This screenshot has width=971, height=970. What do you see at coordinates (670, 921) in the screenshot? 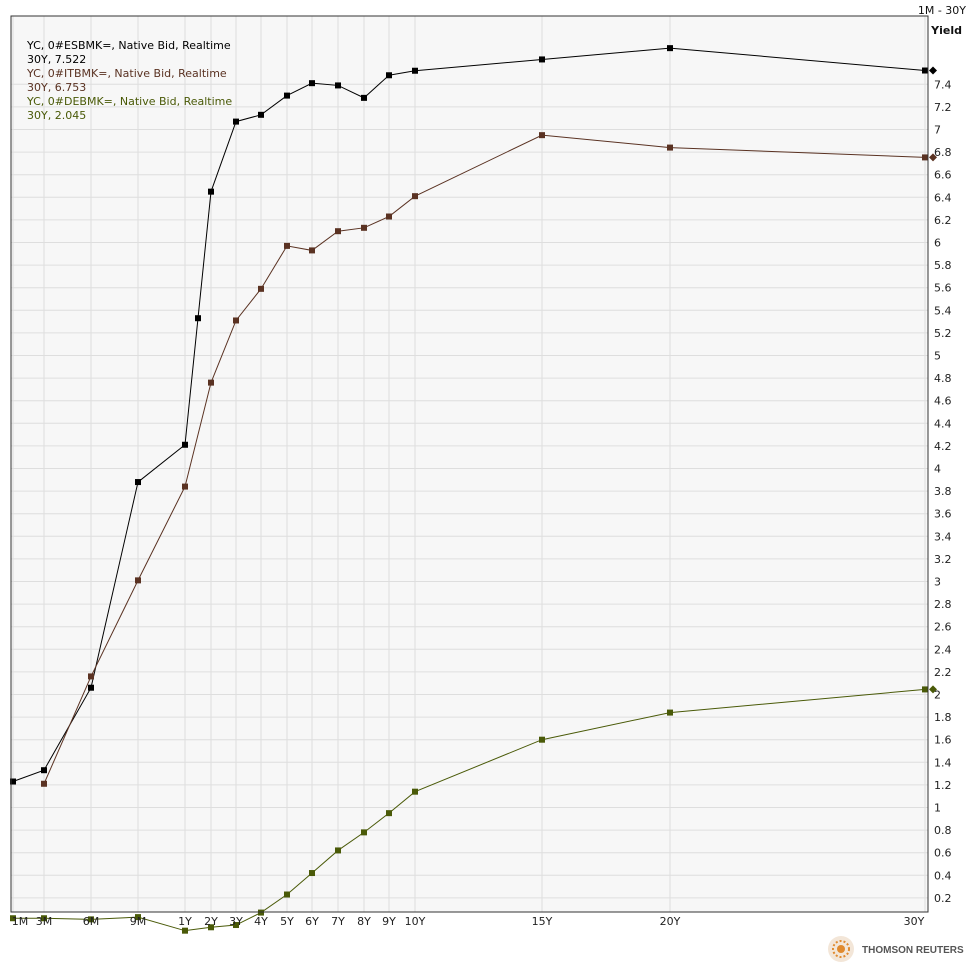
I see `x-tick-label: 20Y` at bounding box center [670, 921].